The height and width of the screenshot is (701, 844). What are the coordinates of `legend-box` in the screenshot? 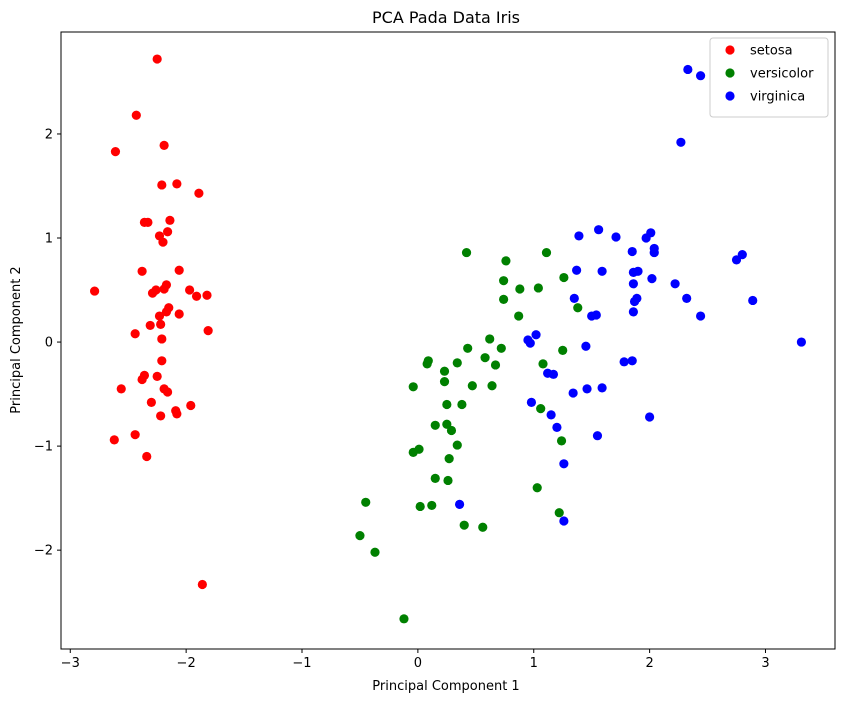 It's located at (769, 77).